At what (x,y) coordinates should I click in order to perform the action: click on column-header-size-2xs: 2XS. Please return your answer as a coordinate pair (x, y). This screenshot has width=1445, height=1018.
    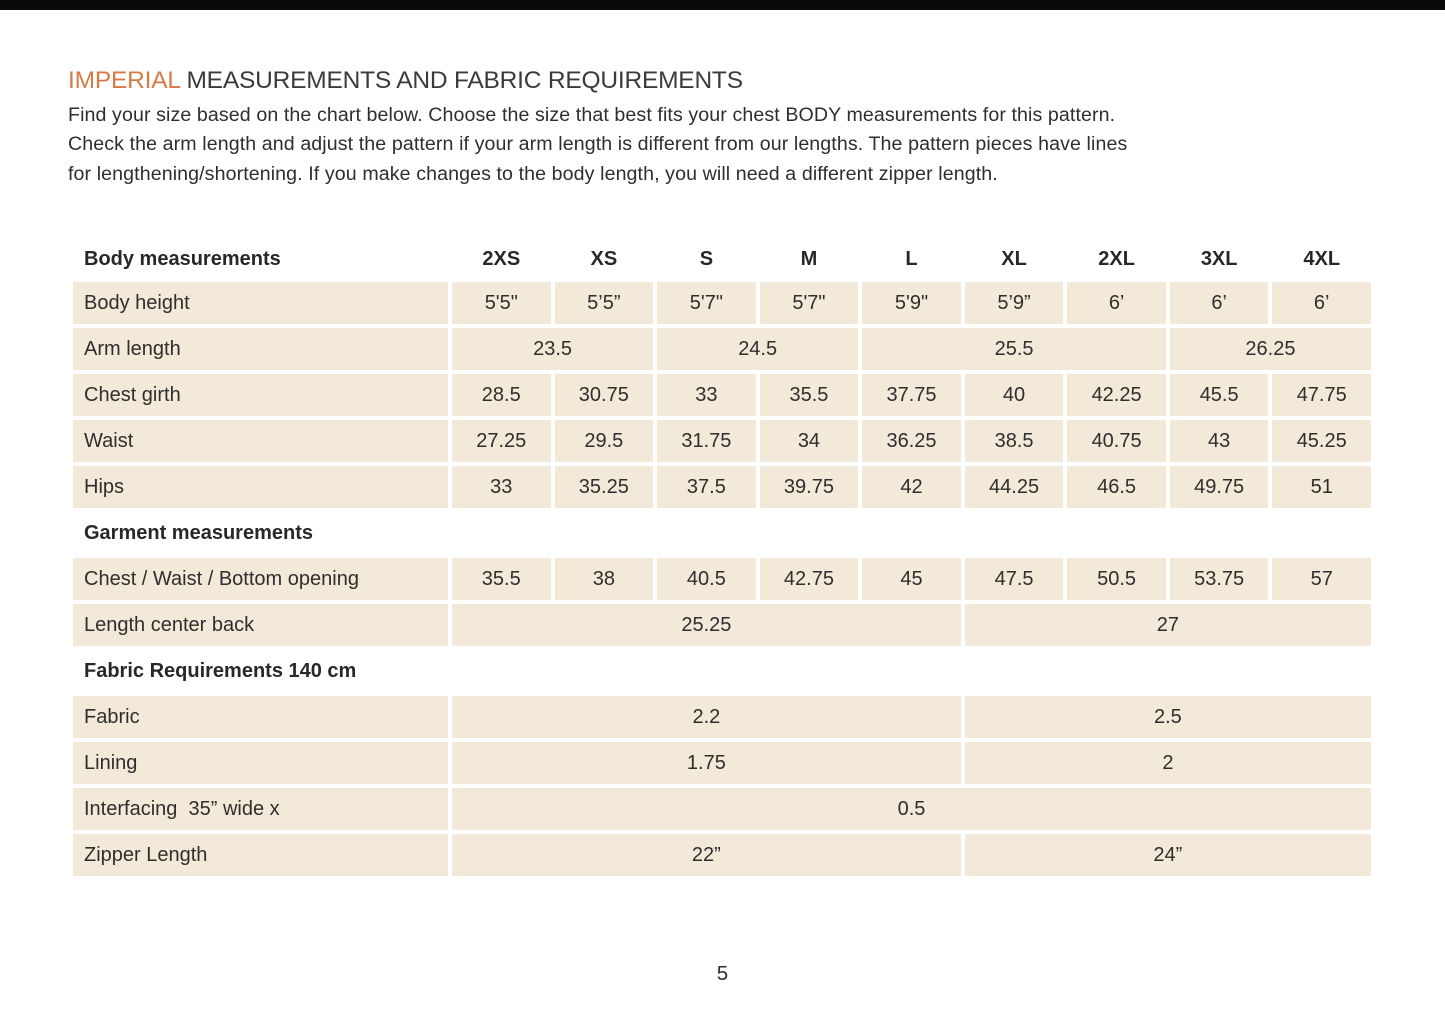
    Looking at the image, I should click on (501, 258).